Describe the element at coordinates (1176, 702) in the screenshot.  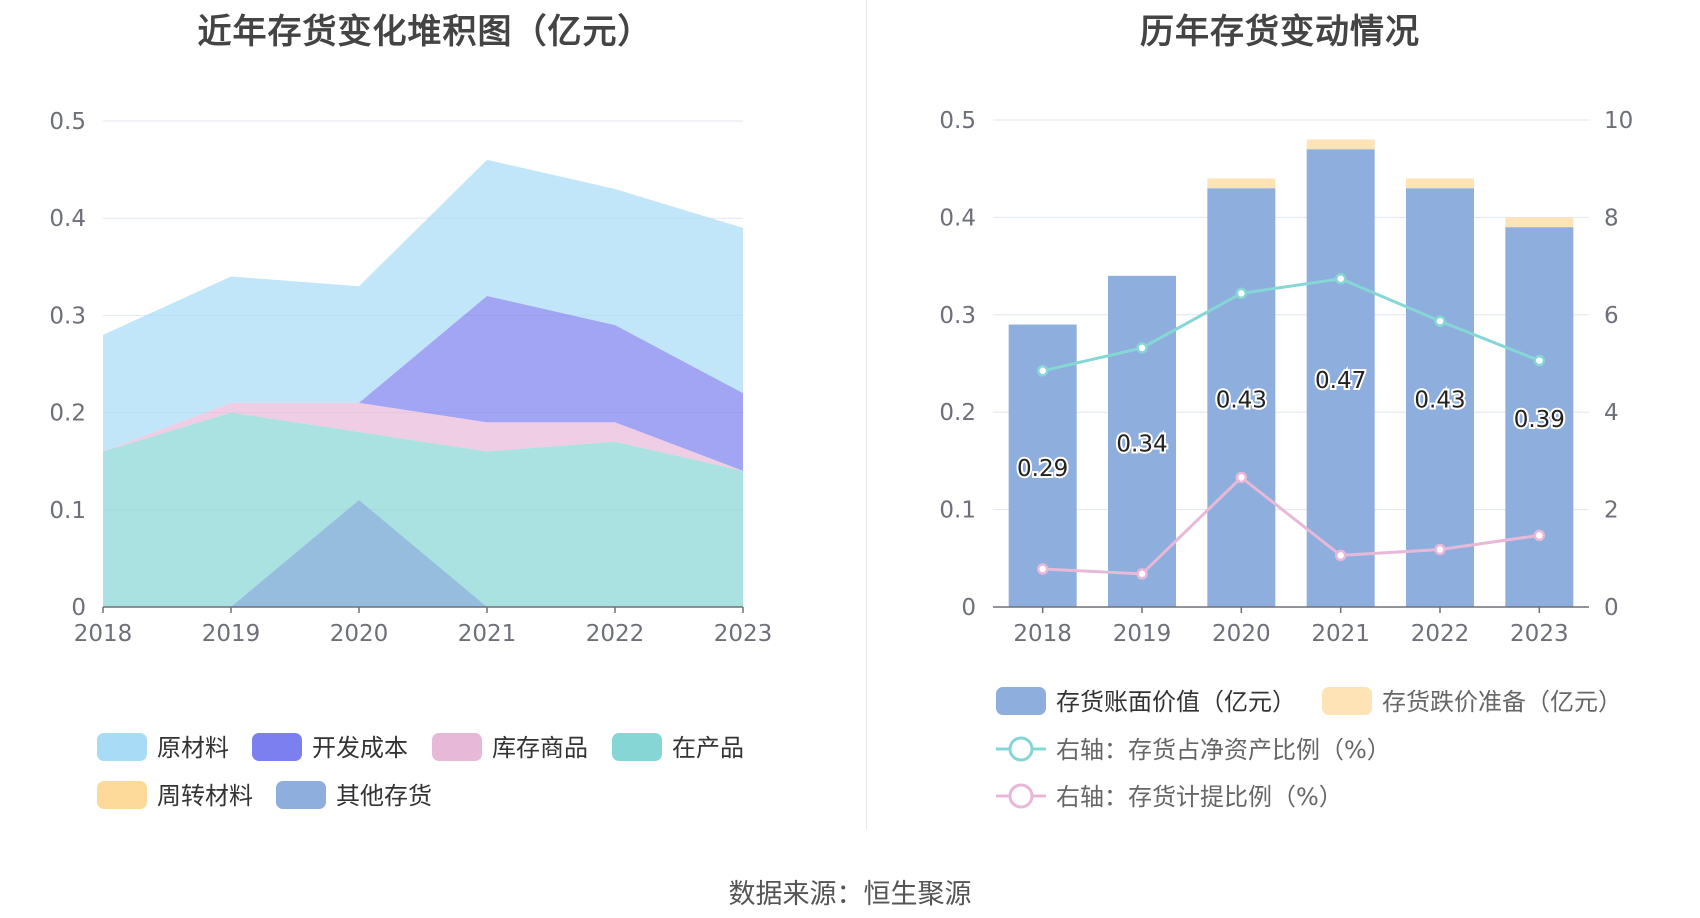
I see `legend-label: 存货账面价值（亿元）` at that location.